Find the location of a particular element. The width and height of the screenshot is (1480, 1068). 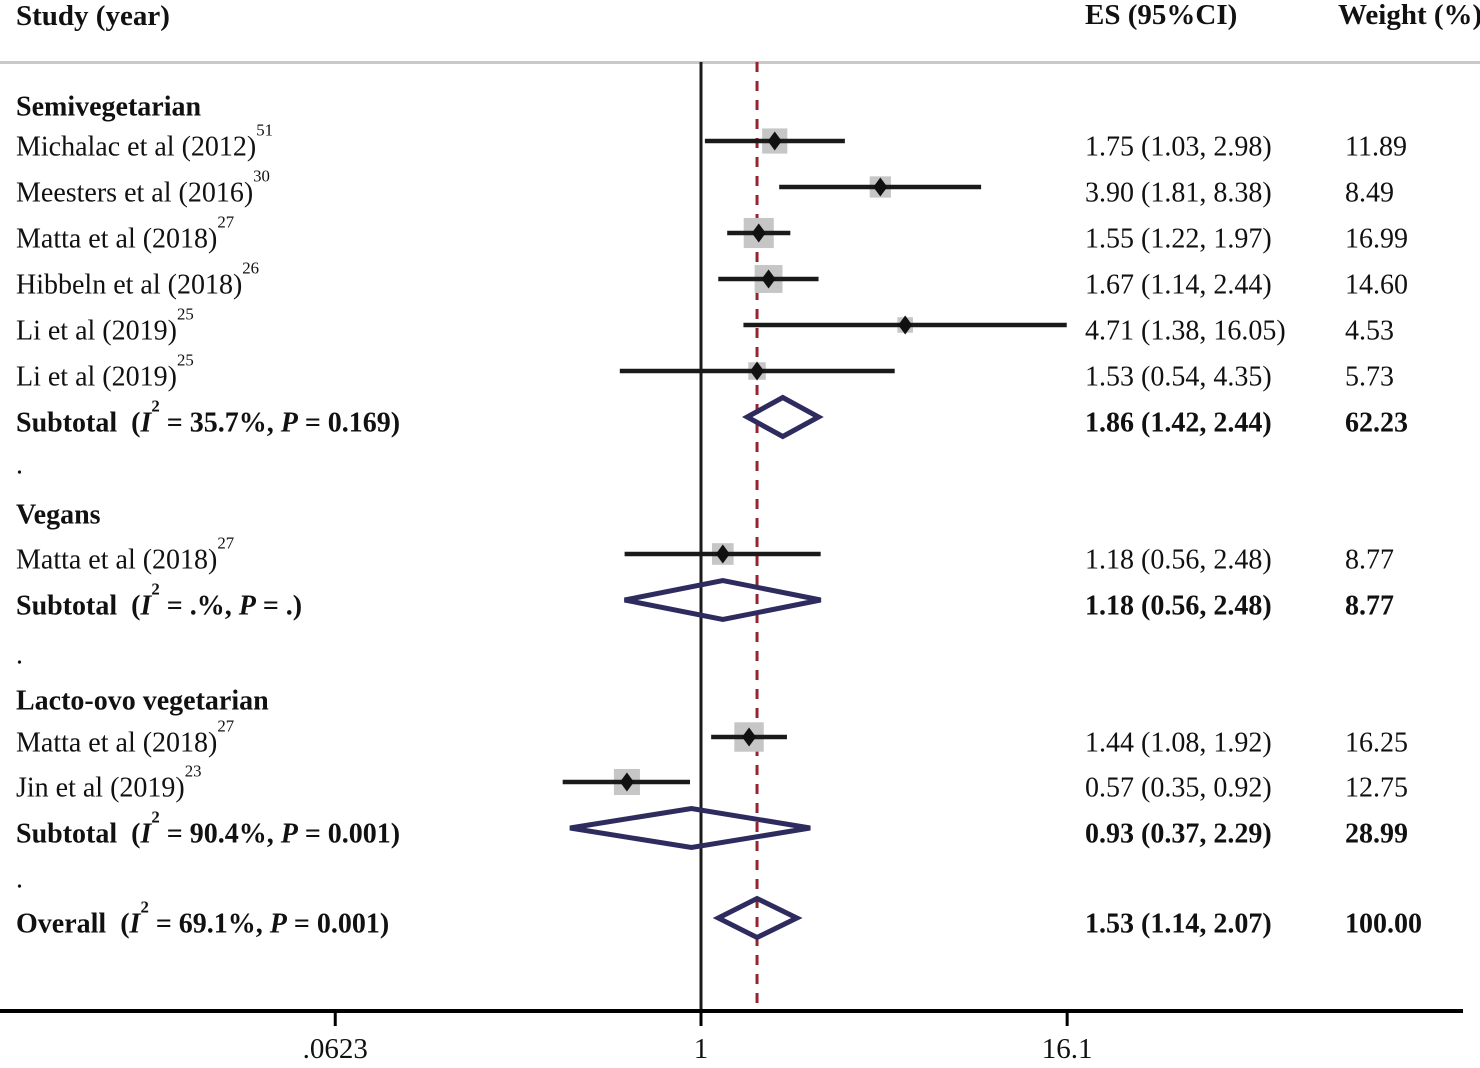

weight-value: 8.77 is located at coordinates (1369, 560).